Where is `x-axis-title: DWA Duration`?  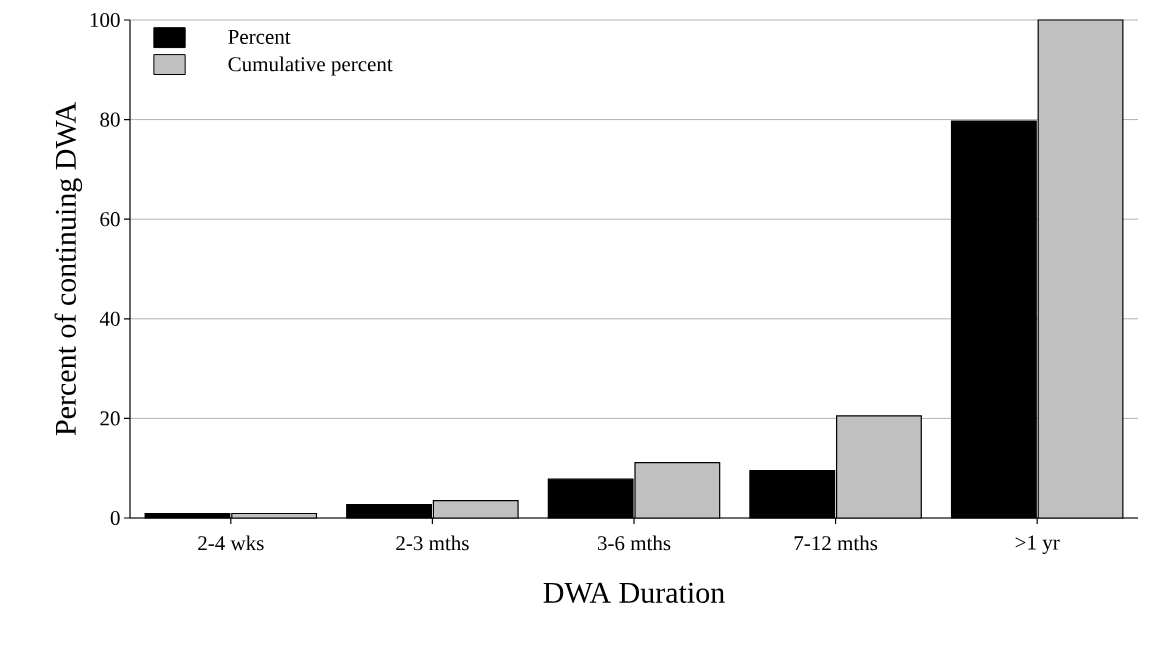 x-axis-title: DWA Duration is located at coordinates (634, 593).